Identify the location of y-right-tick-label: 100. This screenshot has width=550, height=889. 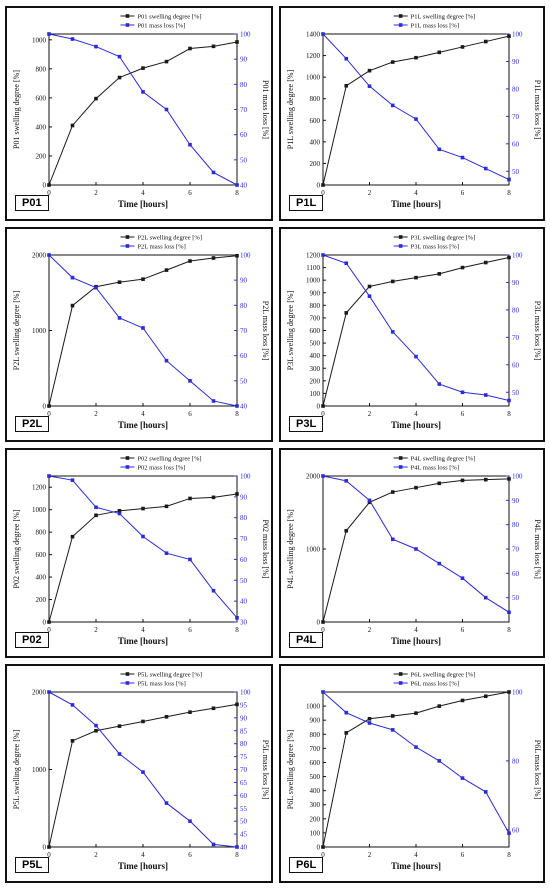
(245, 693).